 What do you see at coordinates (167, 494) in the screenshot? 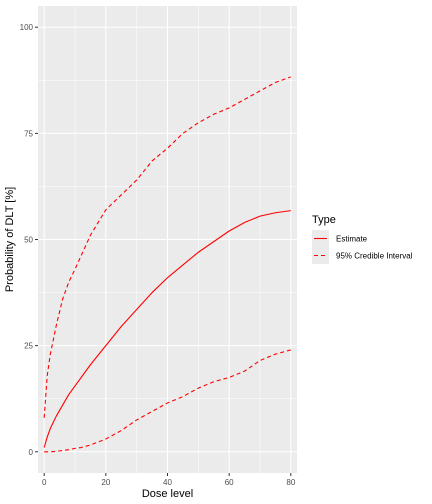
I see `x-axis-title: Dose level` at bounding box center [167, 494].